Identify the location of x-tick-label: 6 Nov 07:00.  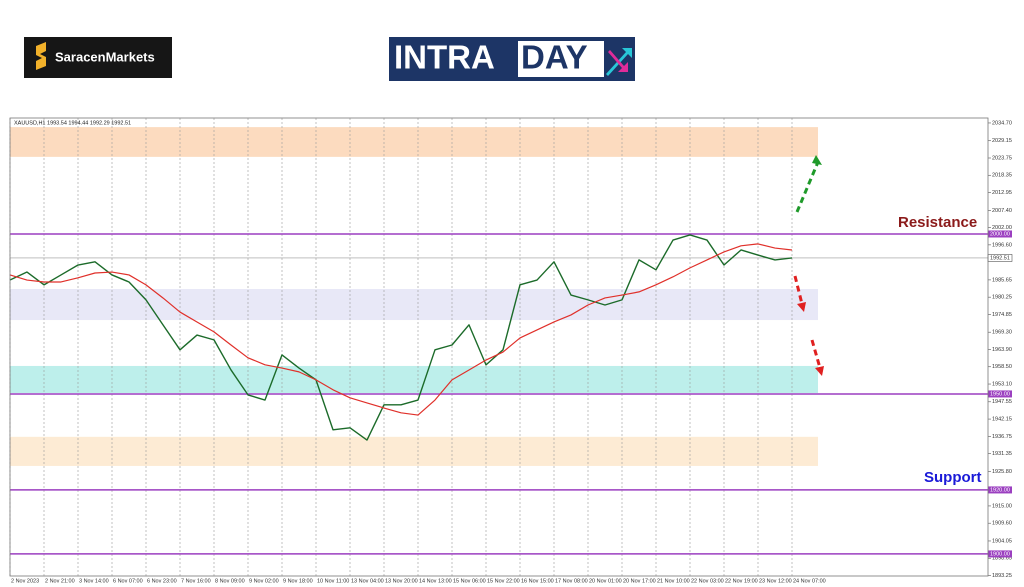
(128, 581).